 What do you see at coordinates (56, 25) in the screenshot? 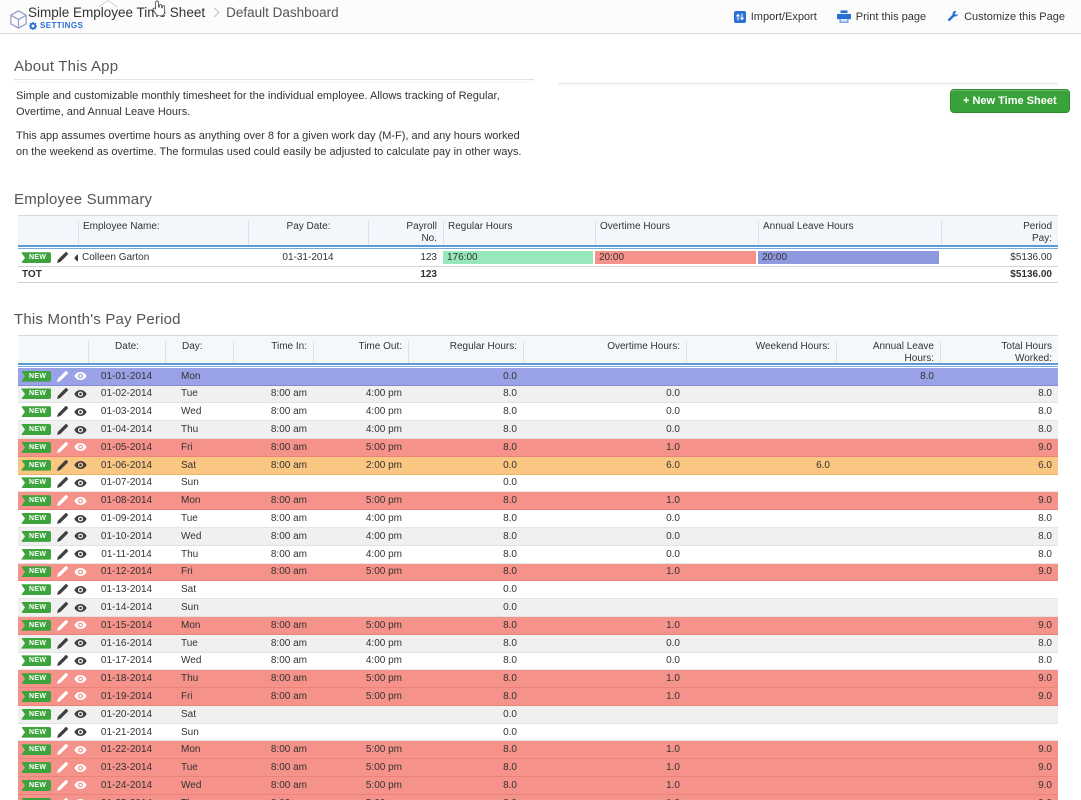
I see `settings-link: SETTINGS` at bounding box center [56, 25].